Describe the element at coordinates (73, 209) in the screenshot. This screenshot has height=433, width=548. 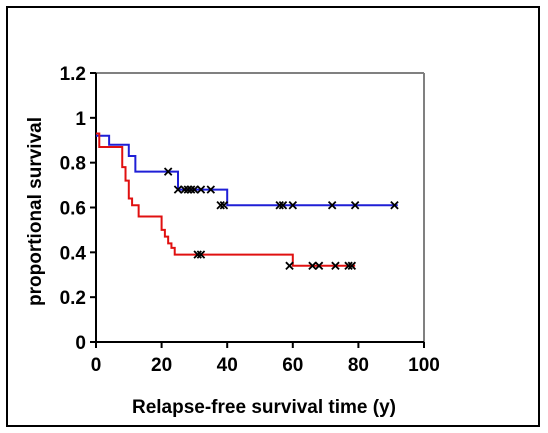
I see `y-tick-label: 0.6` at that location.